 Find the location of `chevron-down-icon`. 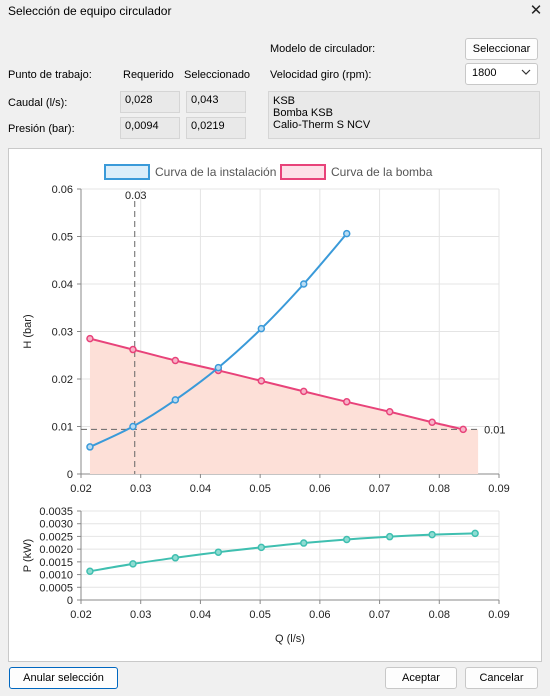

chevron-down-icon is located at coordinates (526, 73).